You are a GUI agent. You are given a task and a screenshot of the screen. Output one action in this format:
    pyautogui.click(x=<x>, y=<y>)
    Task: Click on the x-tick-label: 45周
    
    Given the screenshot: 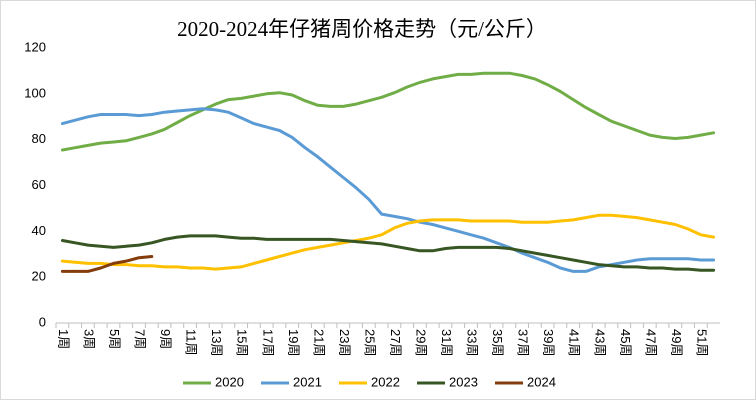 What is the action you would take?
    pyautogui.click(x=625, y=342)
    